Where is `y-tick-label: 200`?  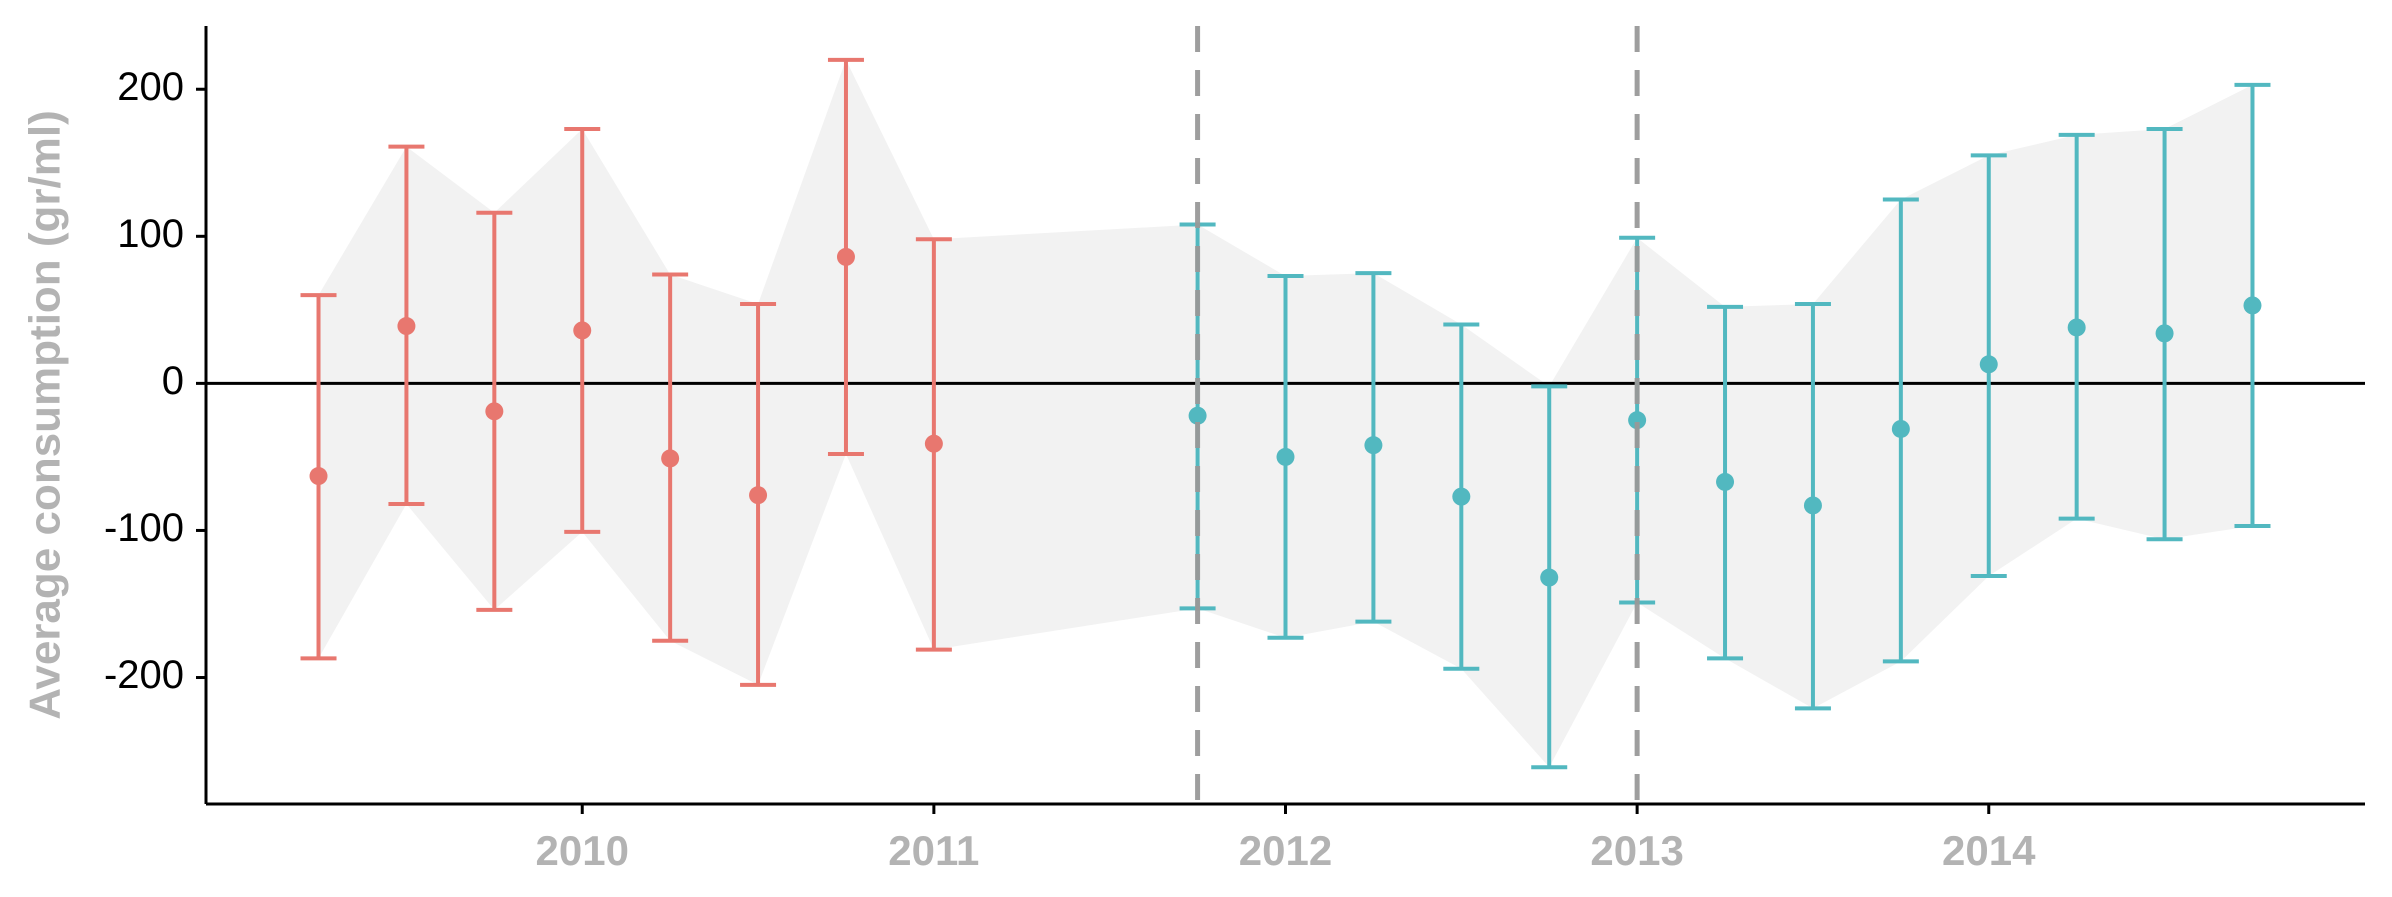 y-tick-label: 200 is located at coordinates (150, 87).